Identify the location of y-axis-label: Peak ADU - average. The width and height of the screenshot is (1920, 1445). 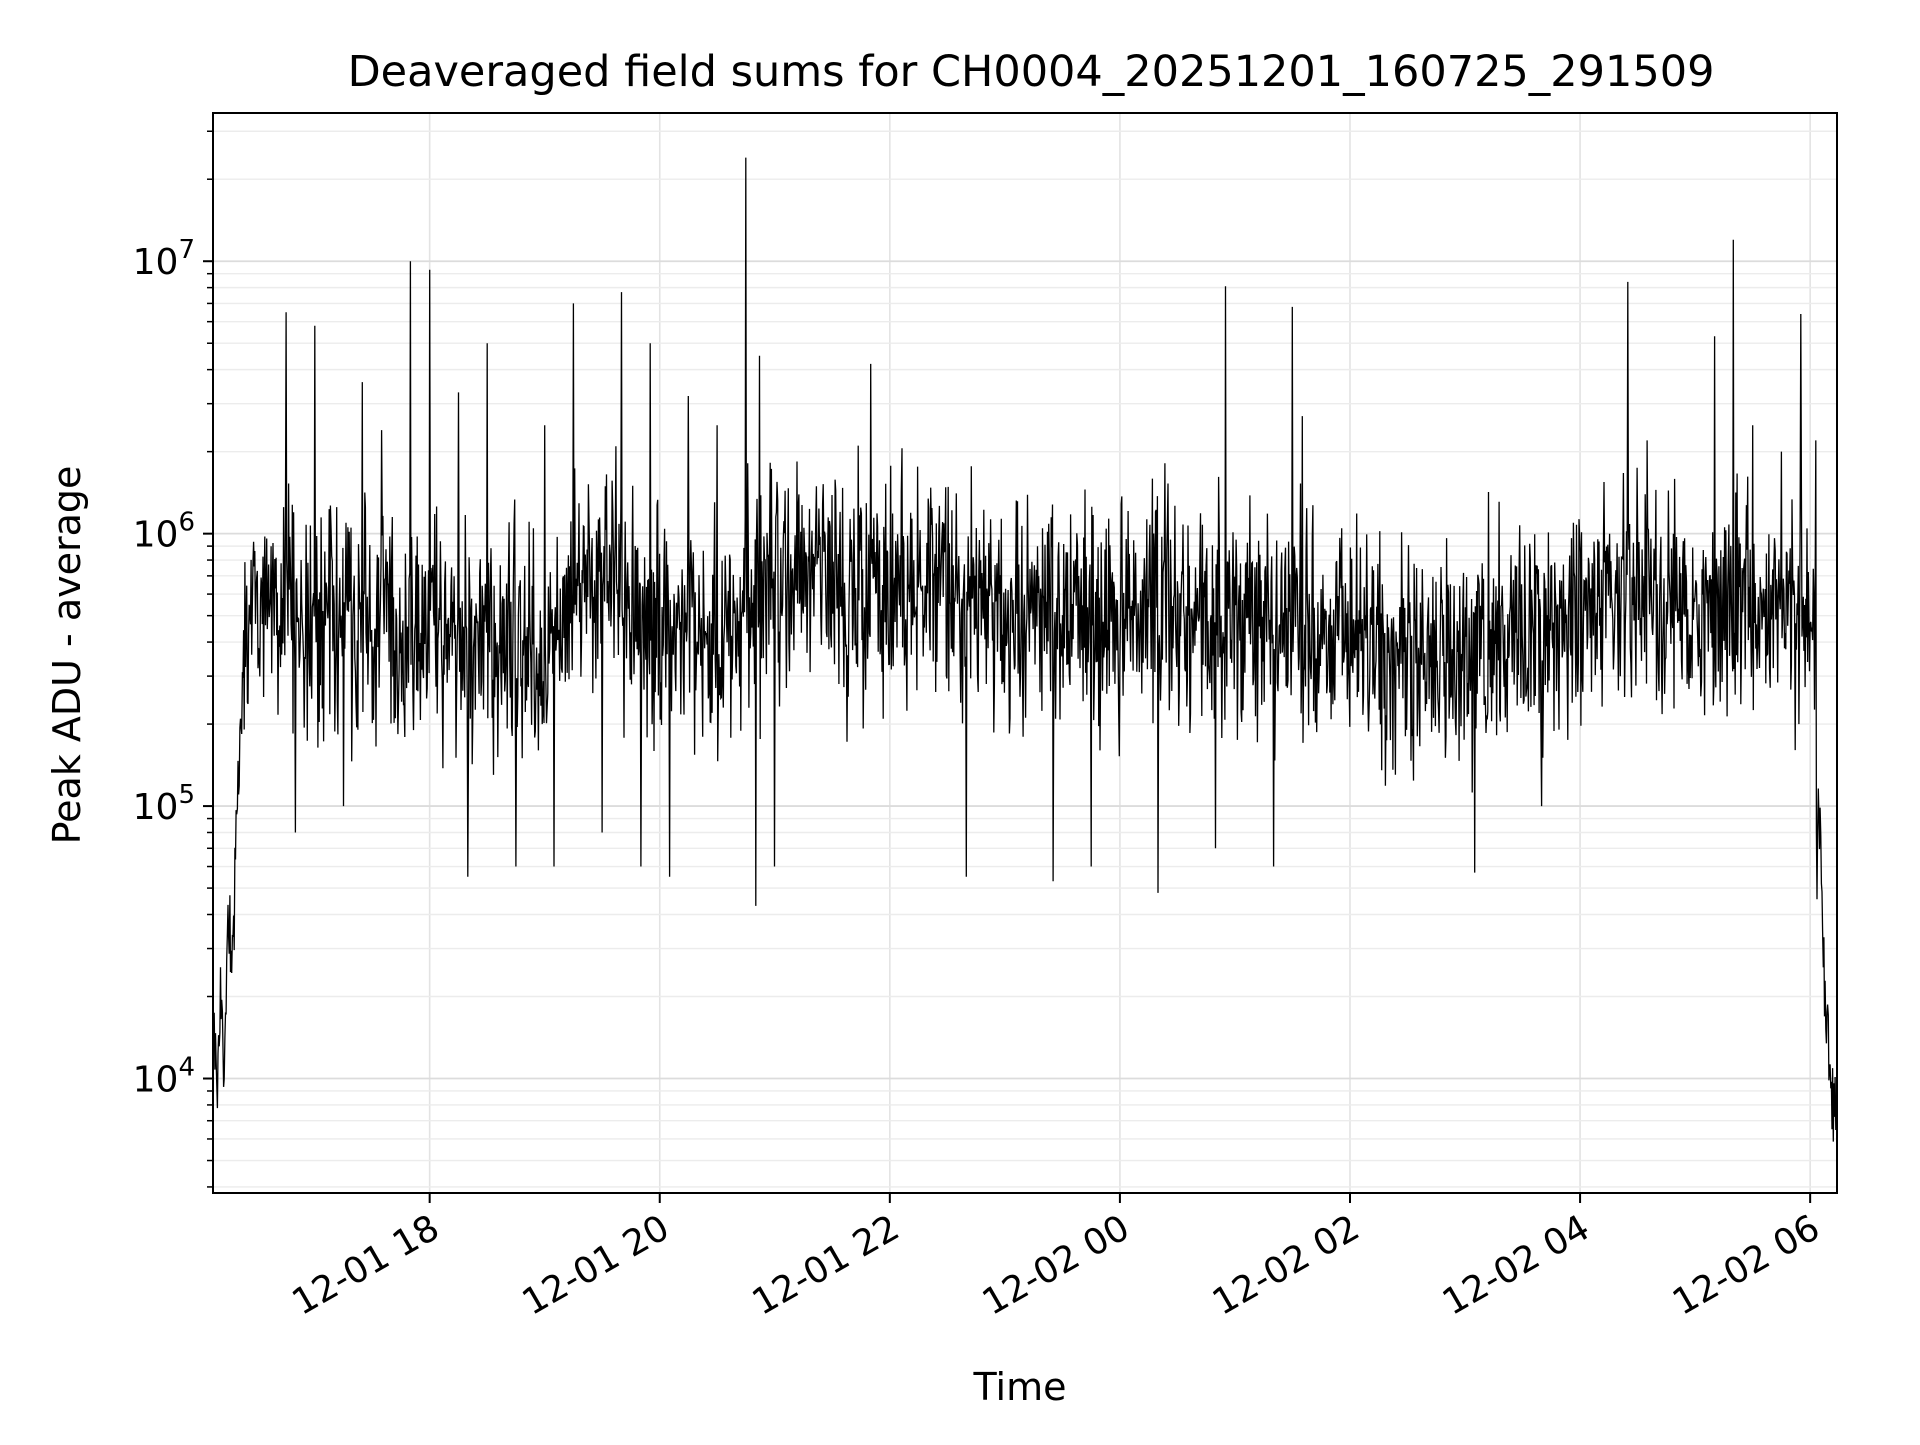
(67, 655).